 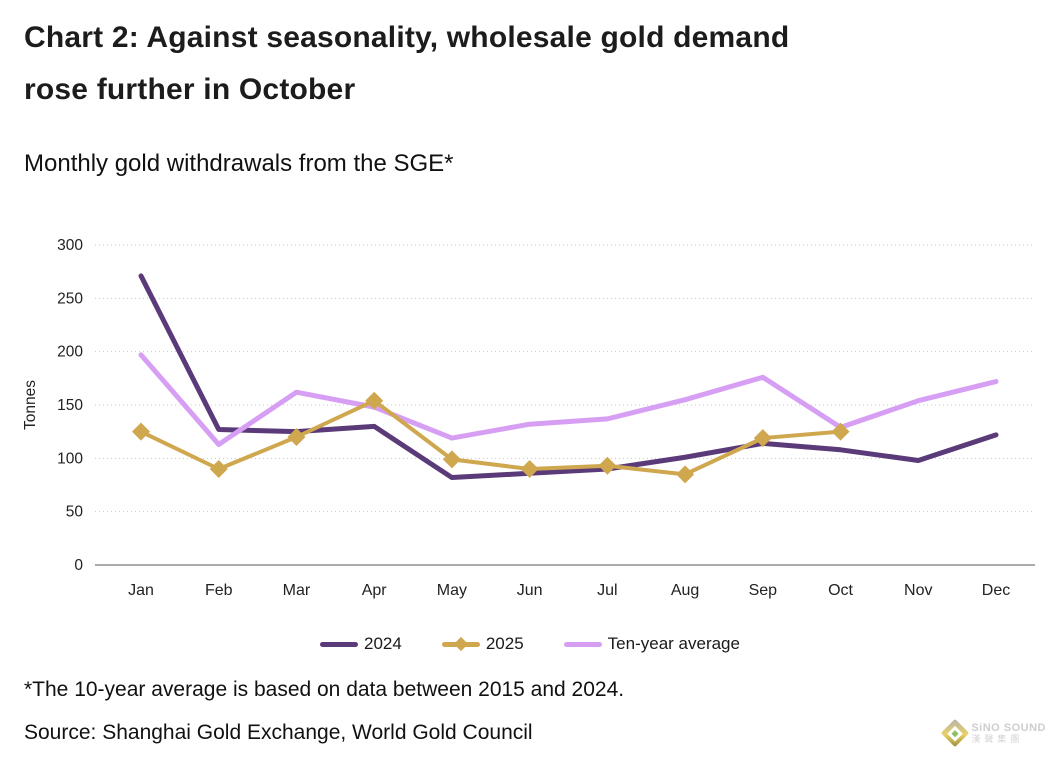 I want to click on legend-label-ten-year-average: Ten-year average, so click(x=673, y=643).